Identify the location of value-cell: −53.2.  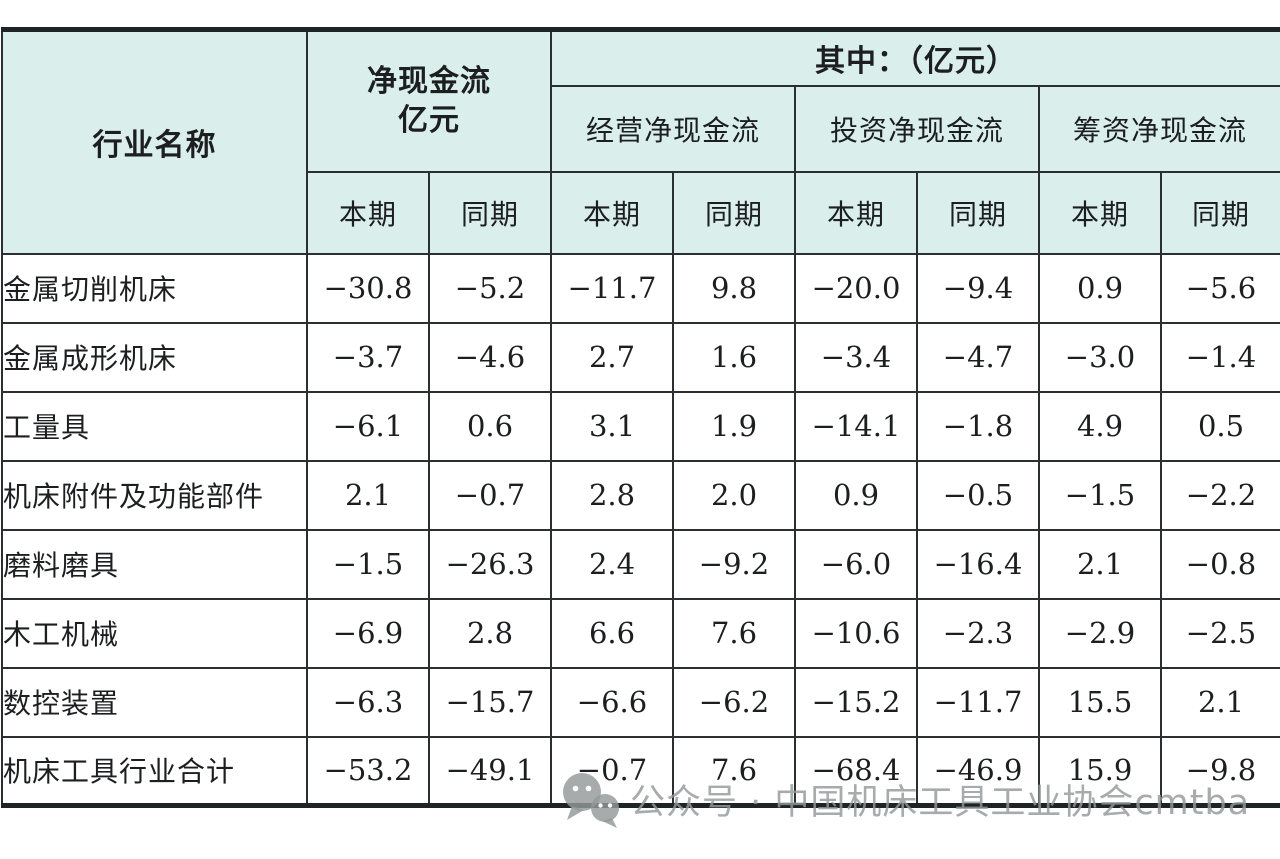
(368, 771).